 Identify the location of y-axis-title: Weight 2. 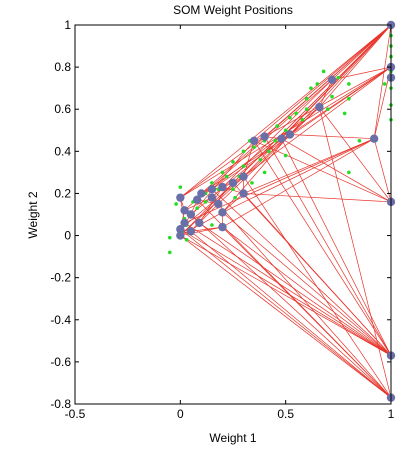
(33, 214).